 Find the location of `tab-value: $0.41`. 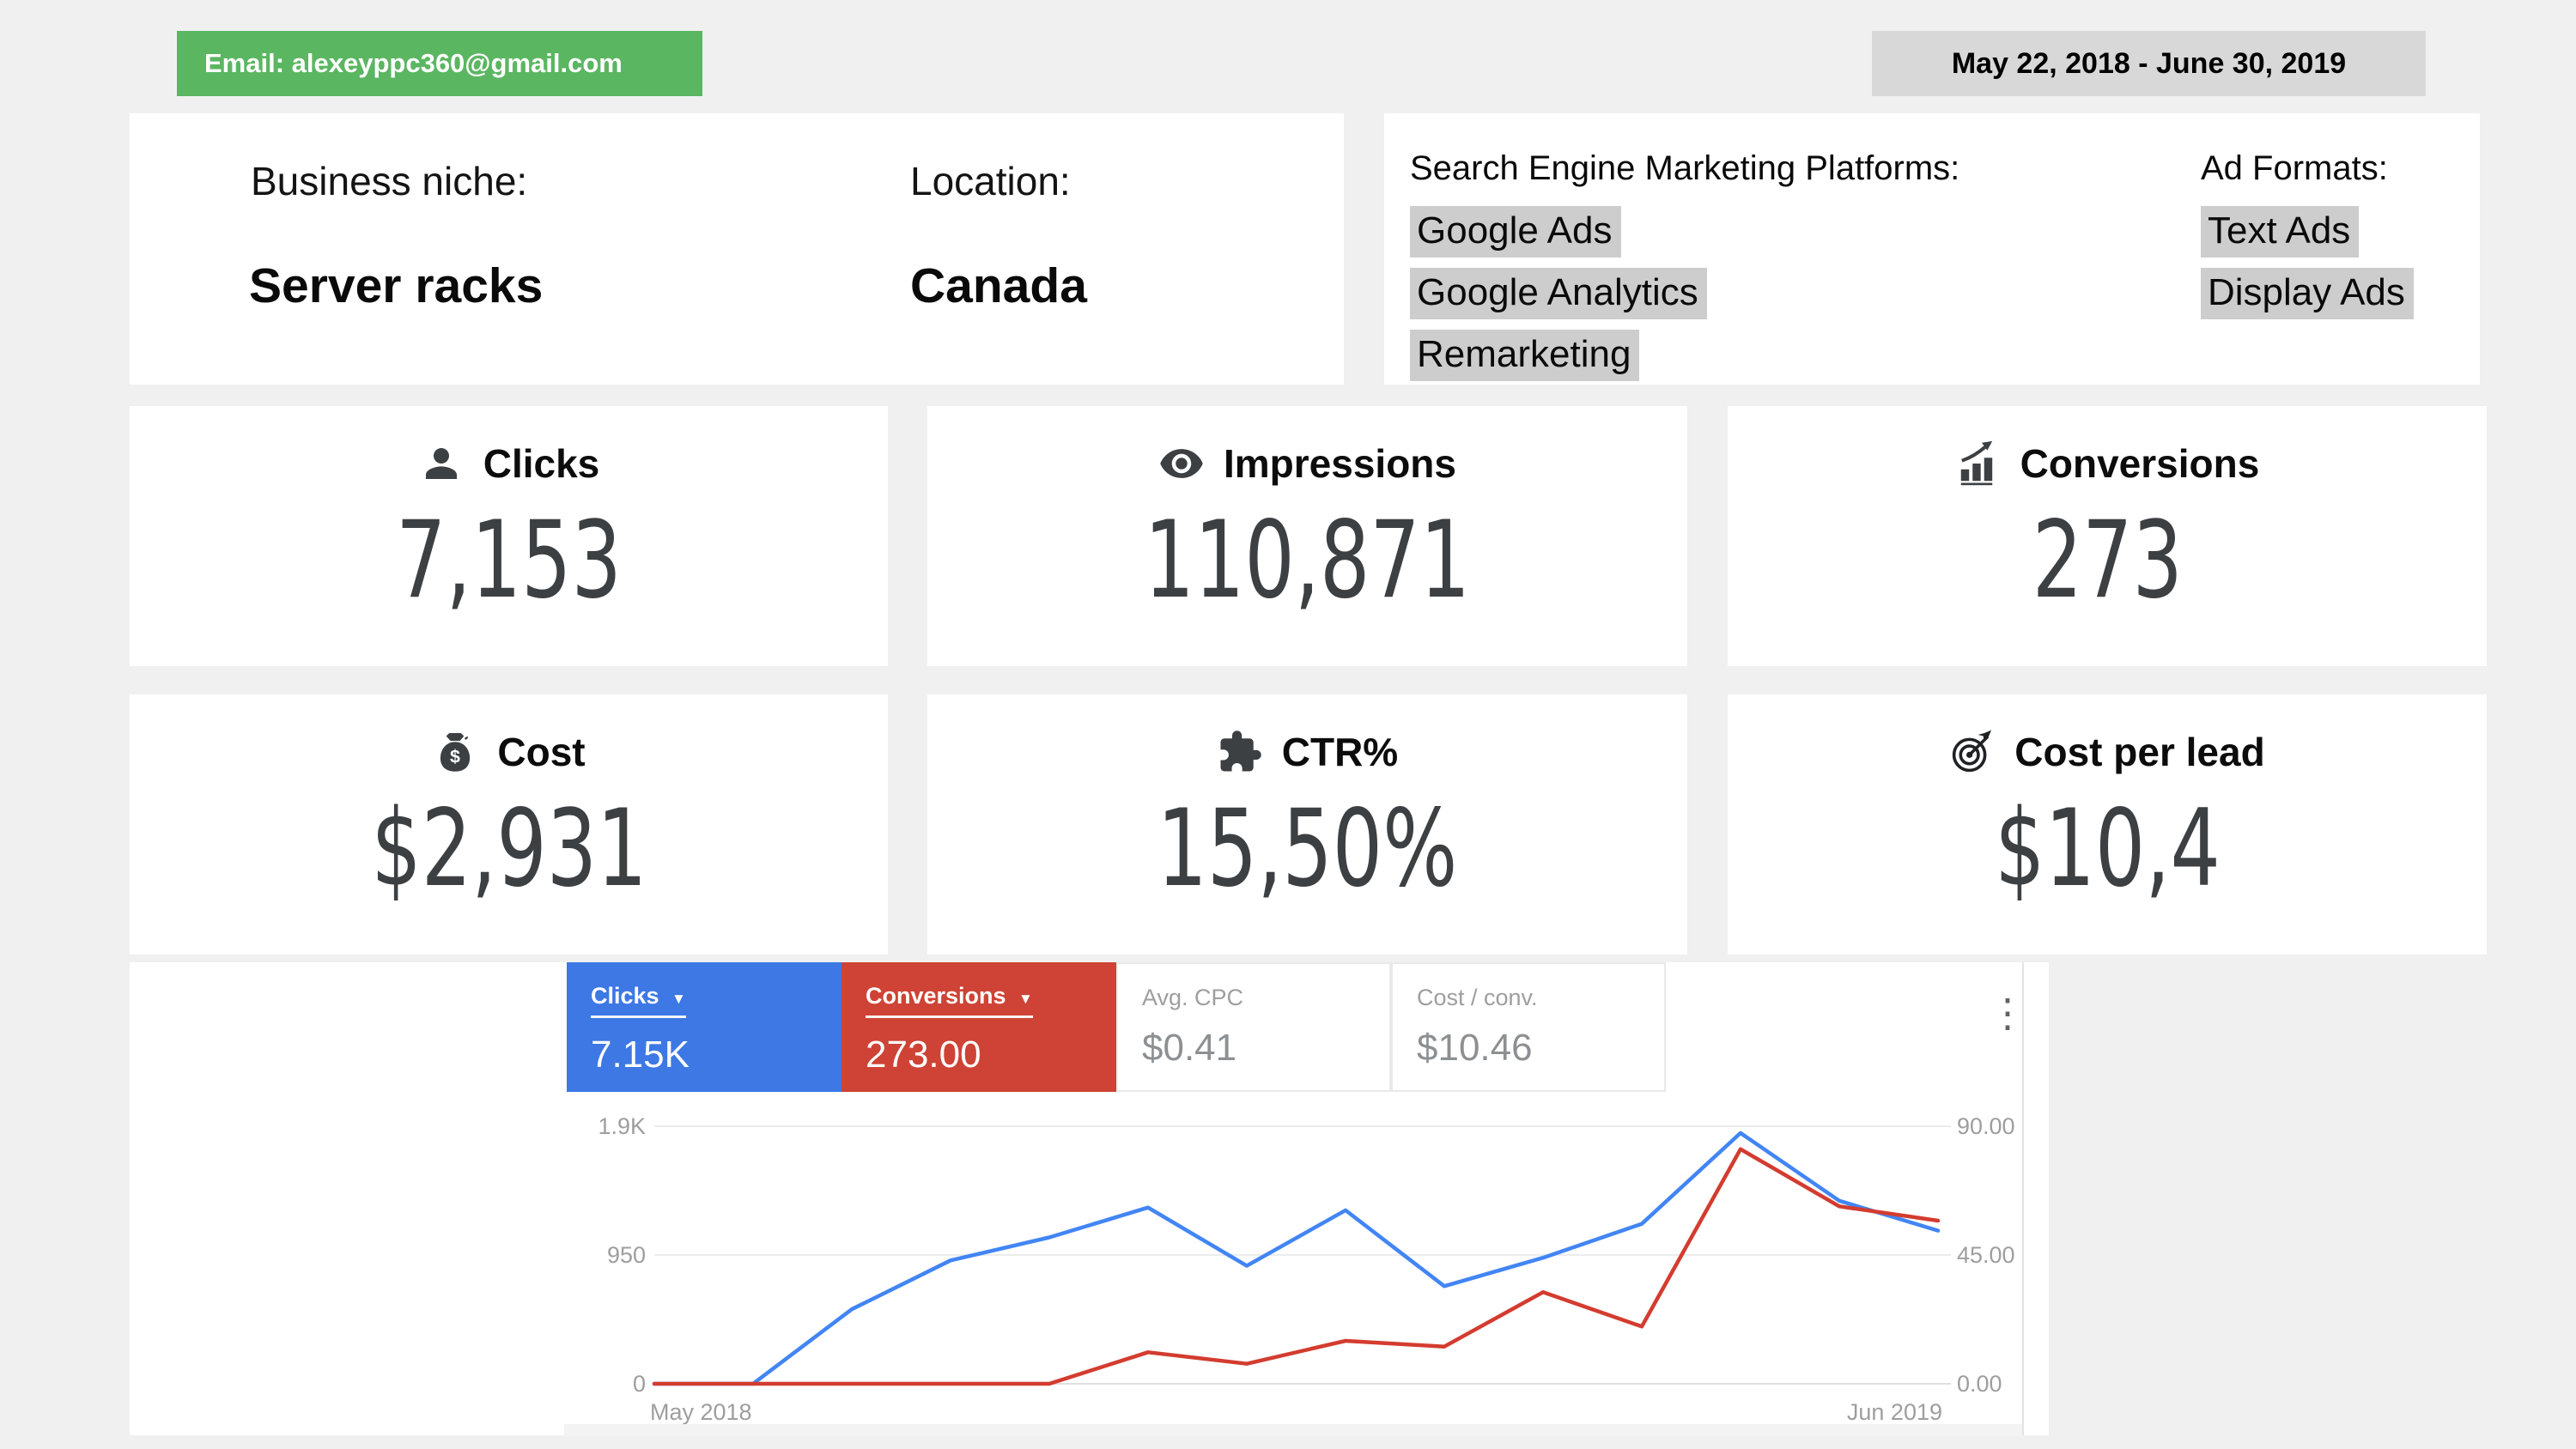

tab-value: $0.41 is located at coordinates (1189, 1048).